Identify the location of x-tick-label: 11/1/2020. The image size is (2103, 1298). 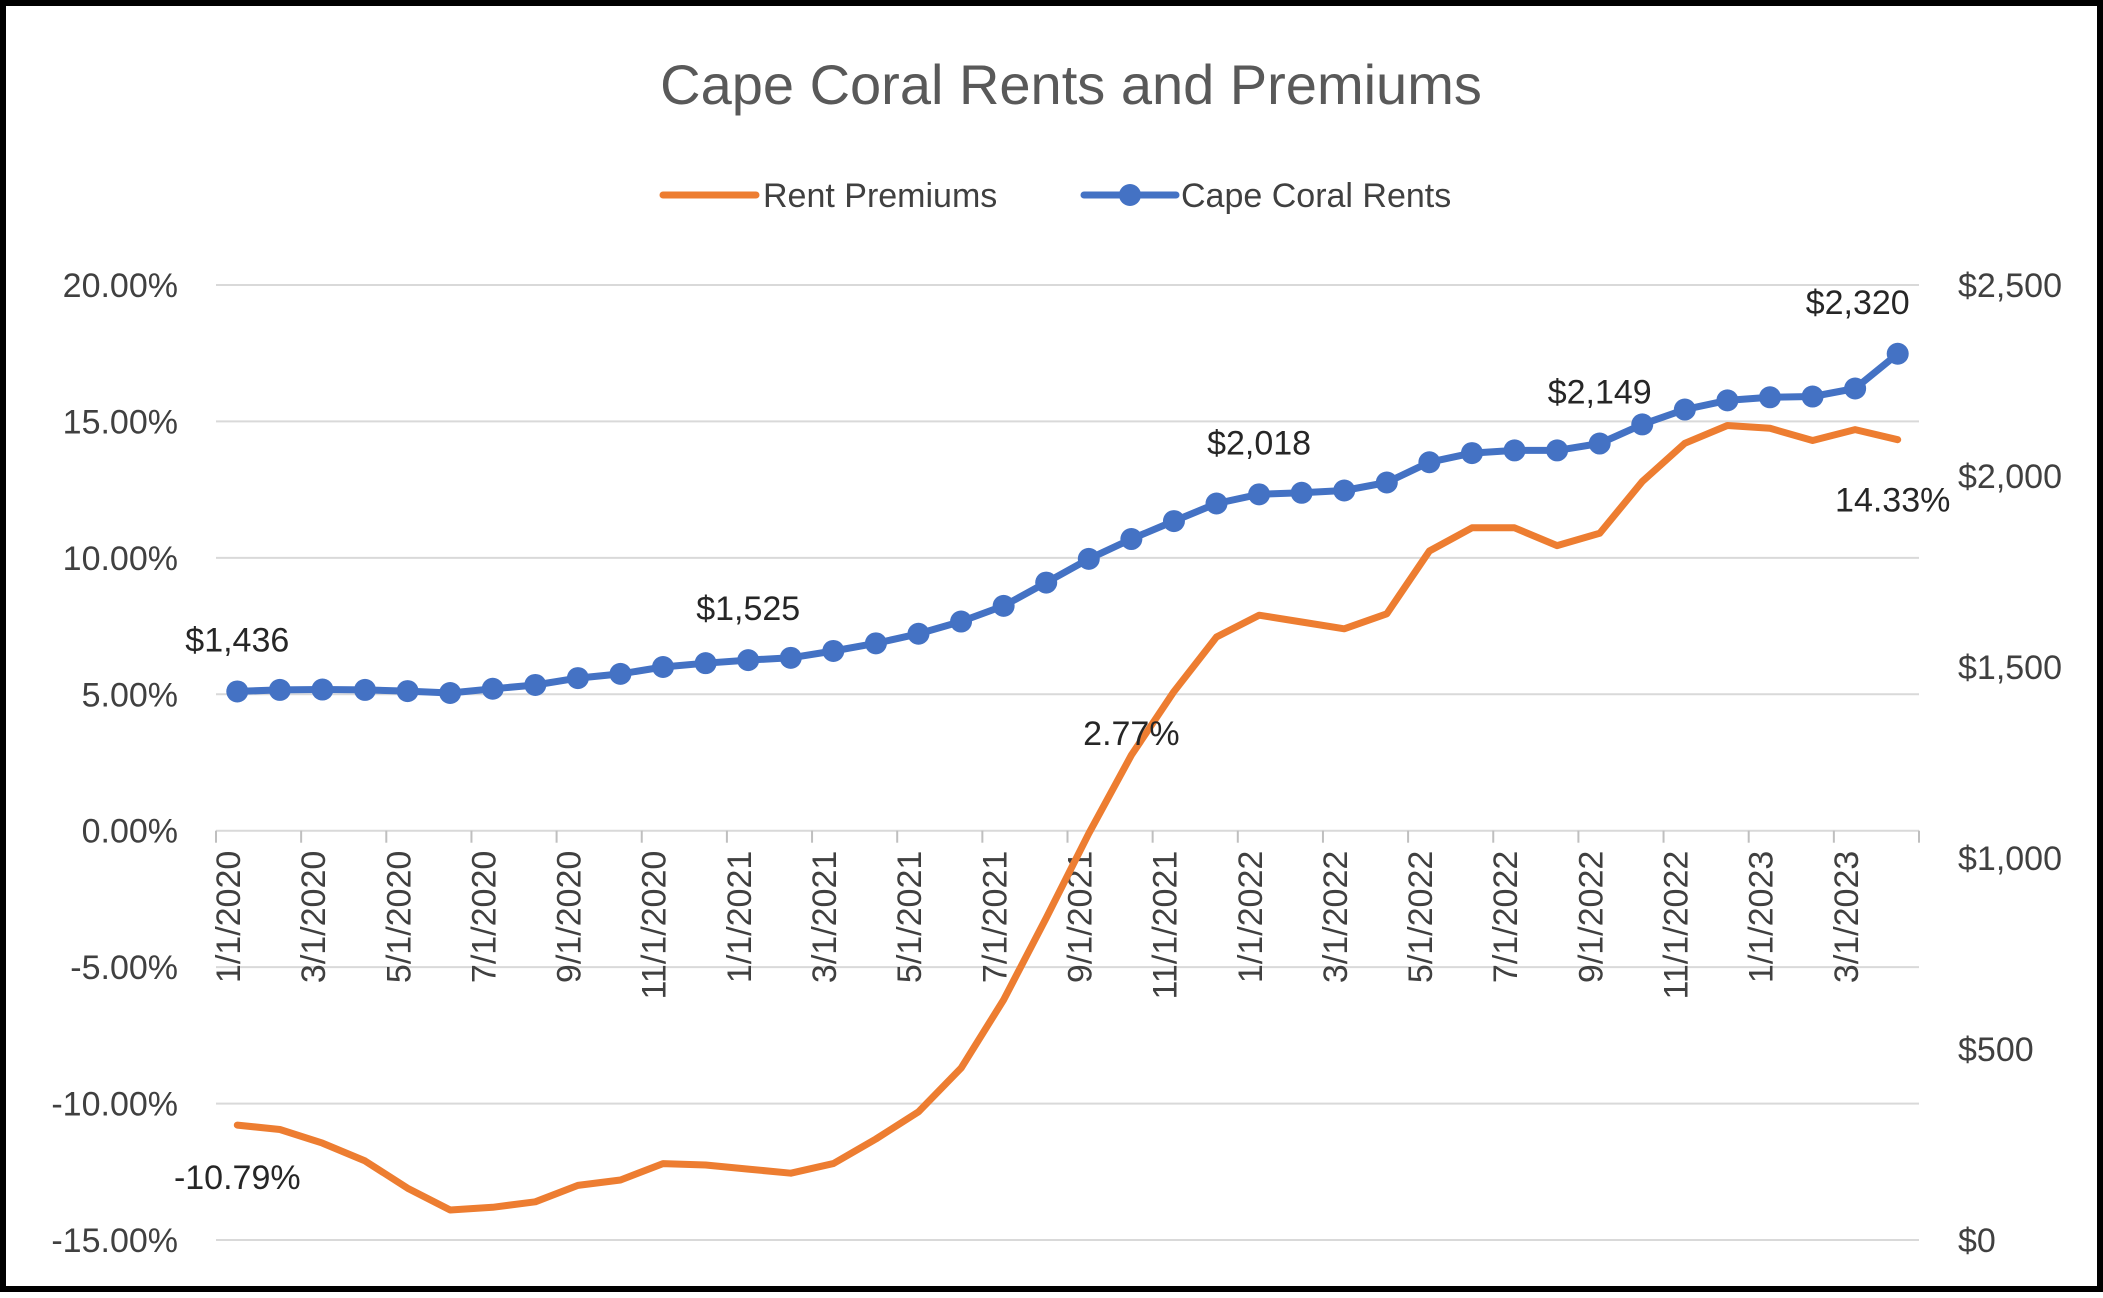
(655, 925).